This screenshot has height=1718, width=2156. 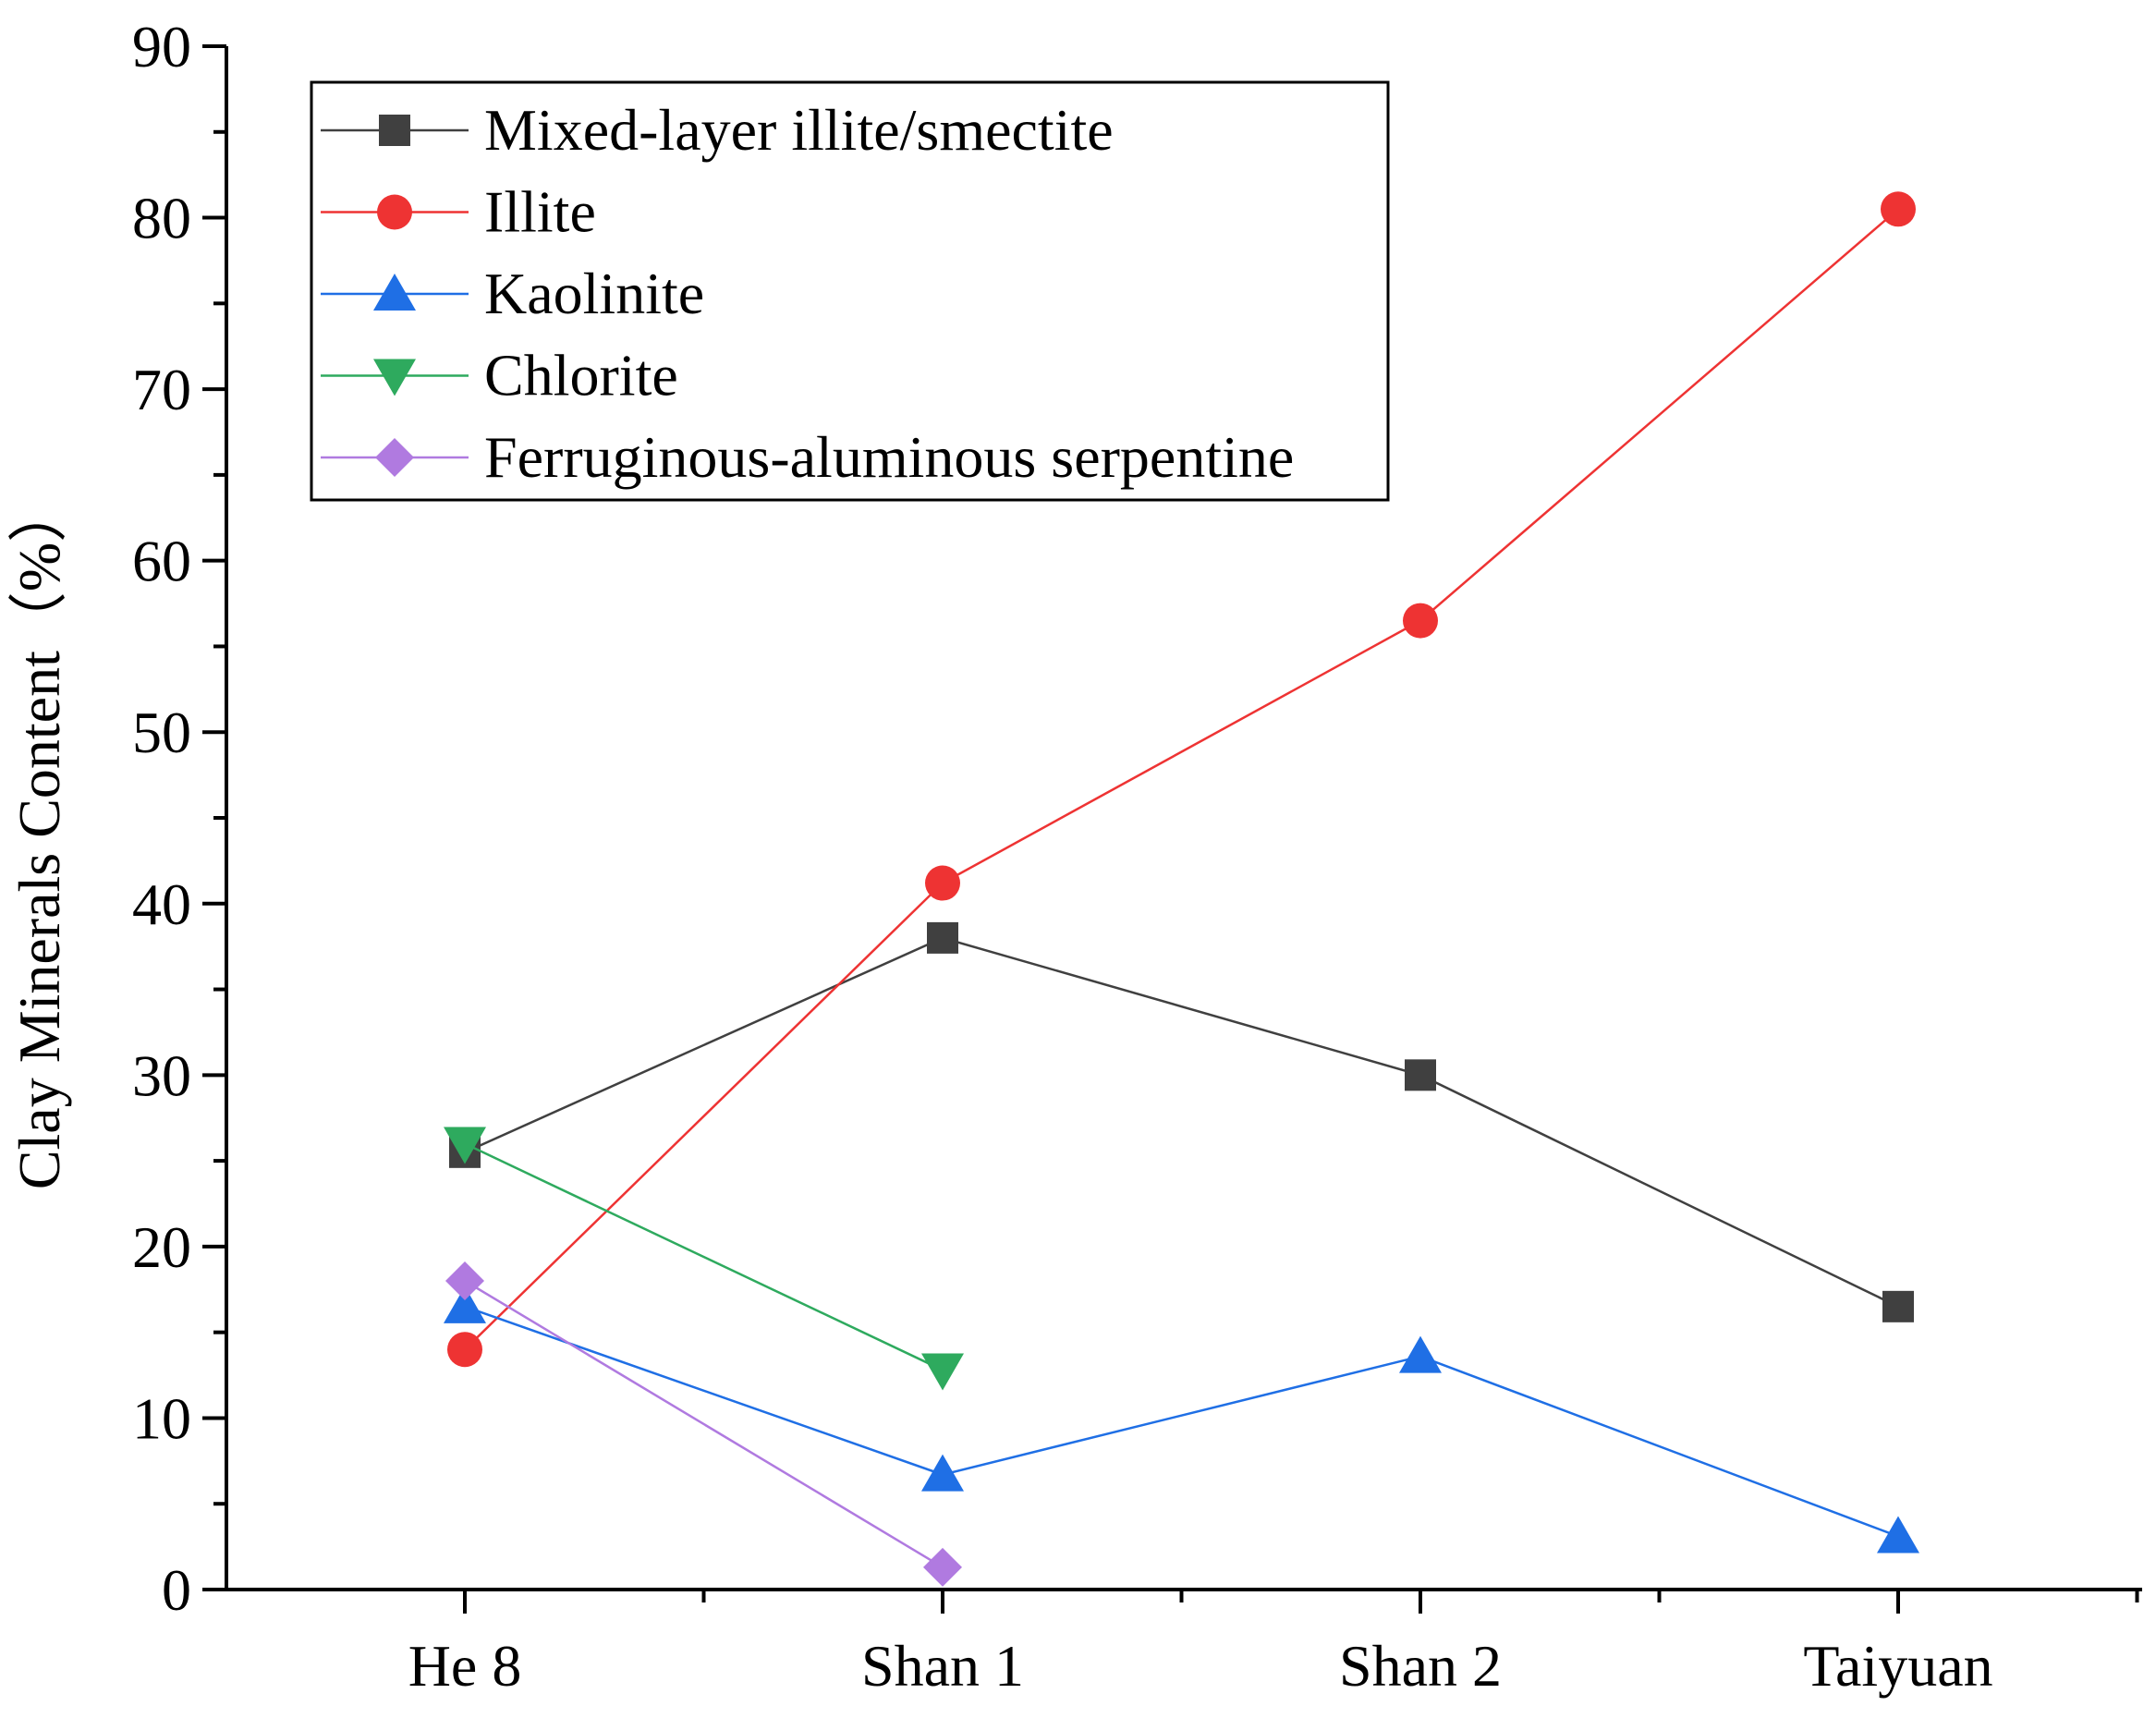 I want to click on legend-item: Ferruginous-aluminous serpentine, so click(x=807, y=457).